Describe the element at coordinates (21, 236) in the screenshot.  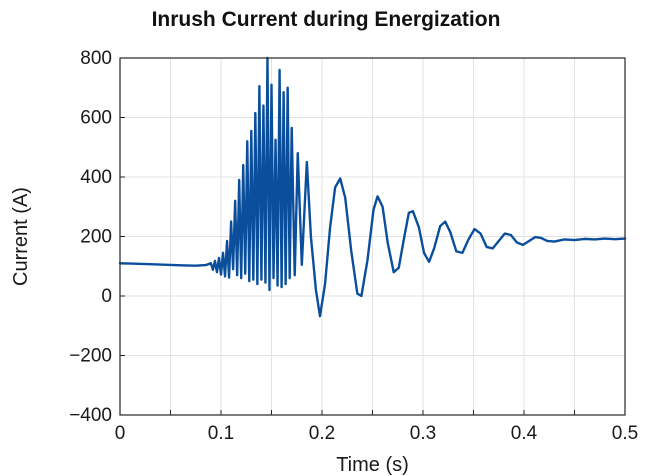
I see `y-axis-title: Current (A)` at that location.